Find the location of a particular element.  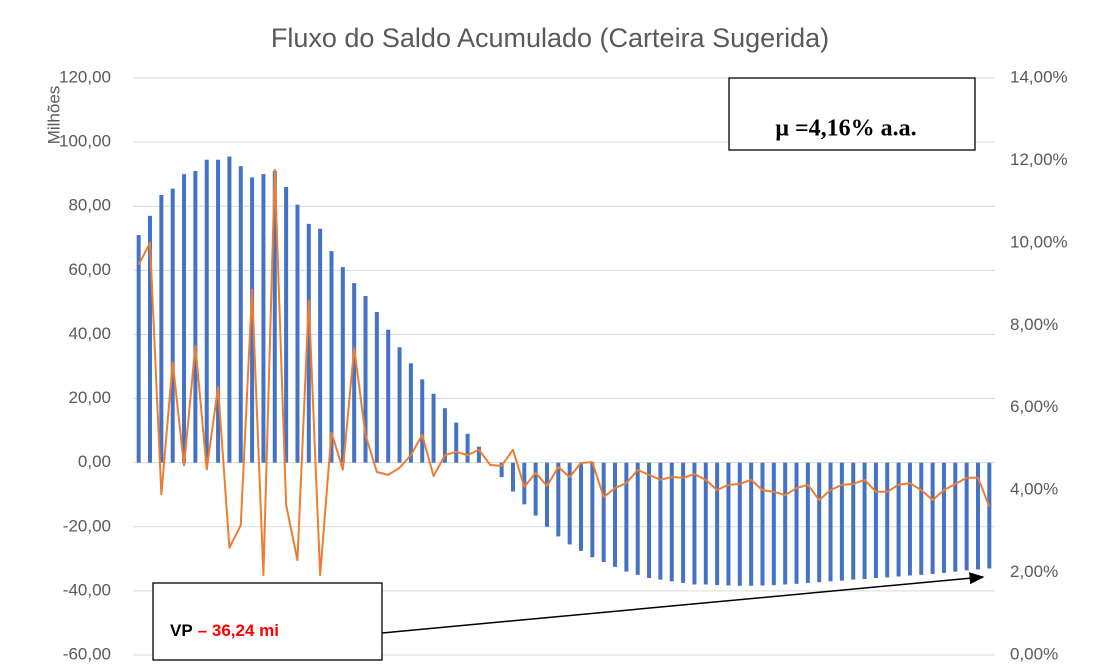

y2-tick-label: 2,00% is located at coordinates (1034, 571).